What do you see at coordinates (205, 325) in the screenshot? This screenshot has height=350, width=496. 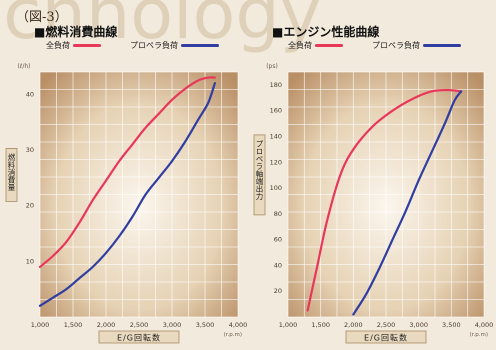 I see `fuel-x-tick-label: 3,500` at bounding box center [205, 325].